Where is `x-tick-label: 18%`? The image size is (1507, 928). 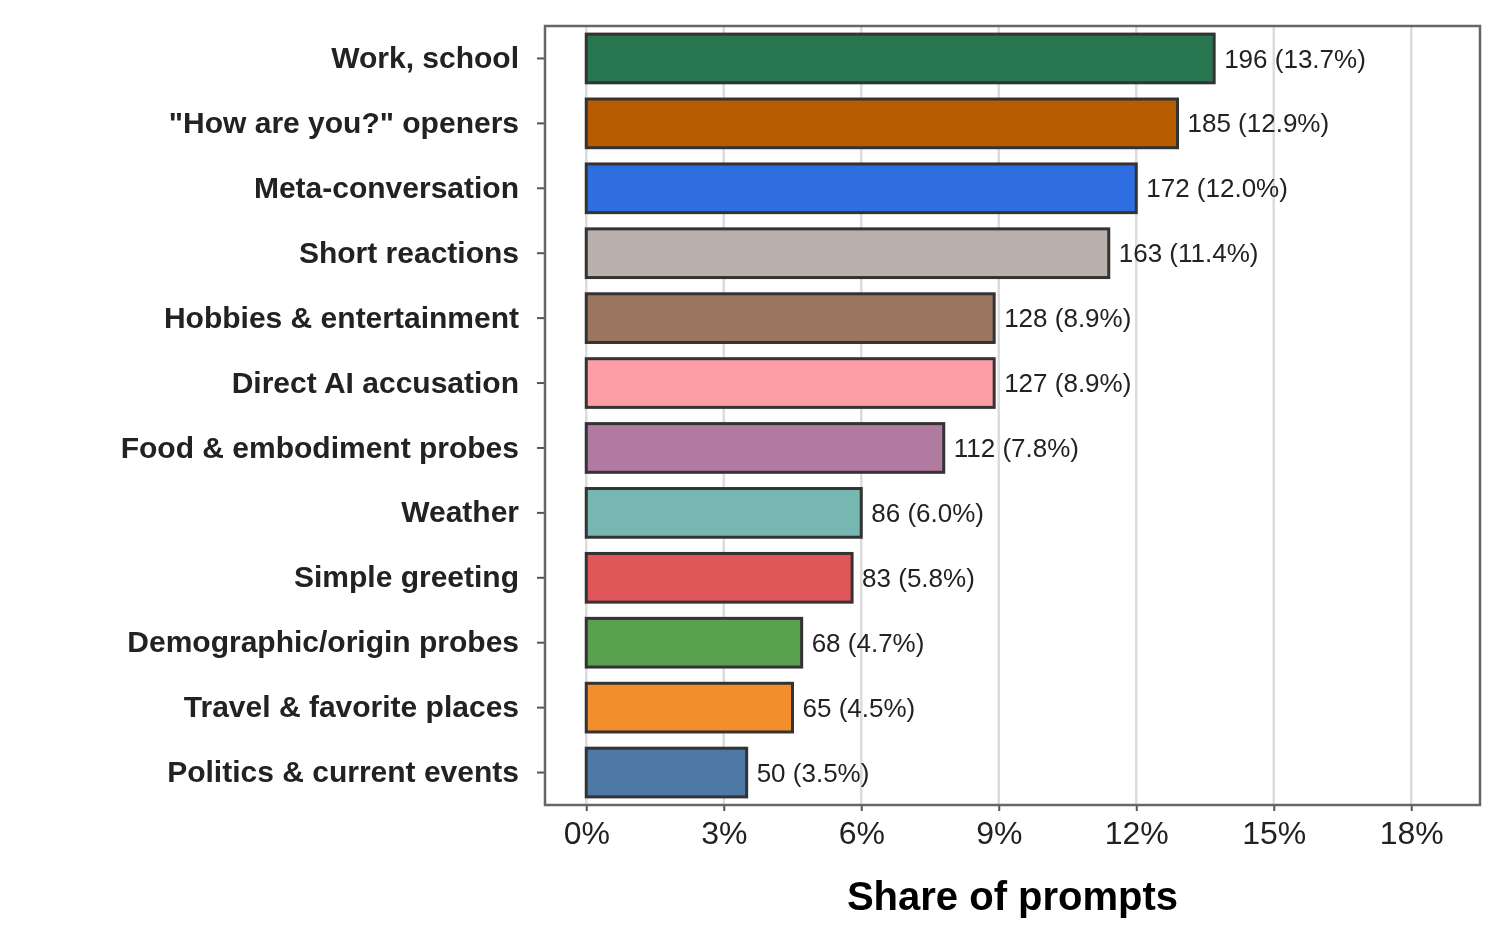 x-tick-label: 18% is located at coordinates (1411, 832).